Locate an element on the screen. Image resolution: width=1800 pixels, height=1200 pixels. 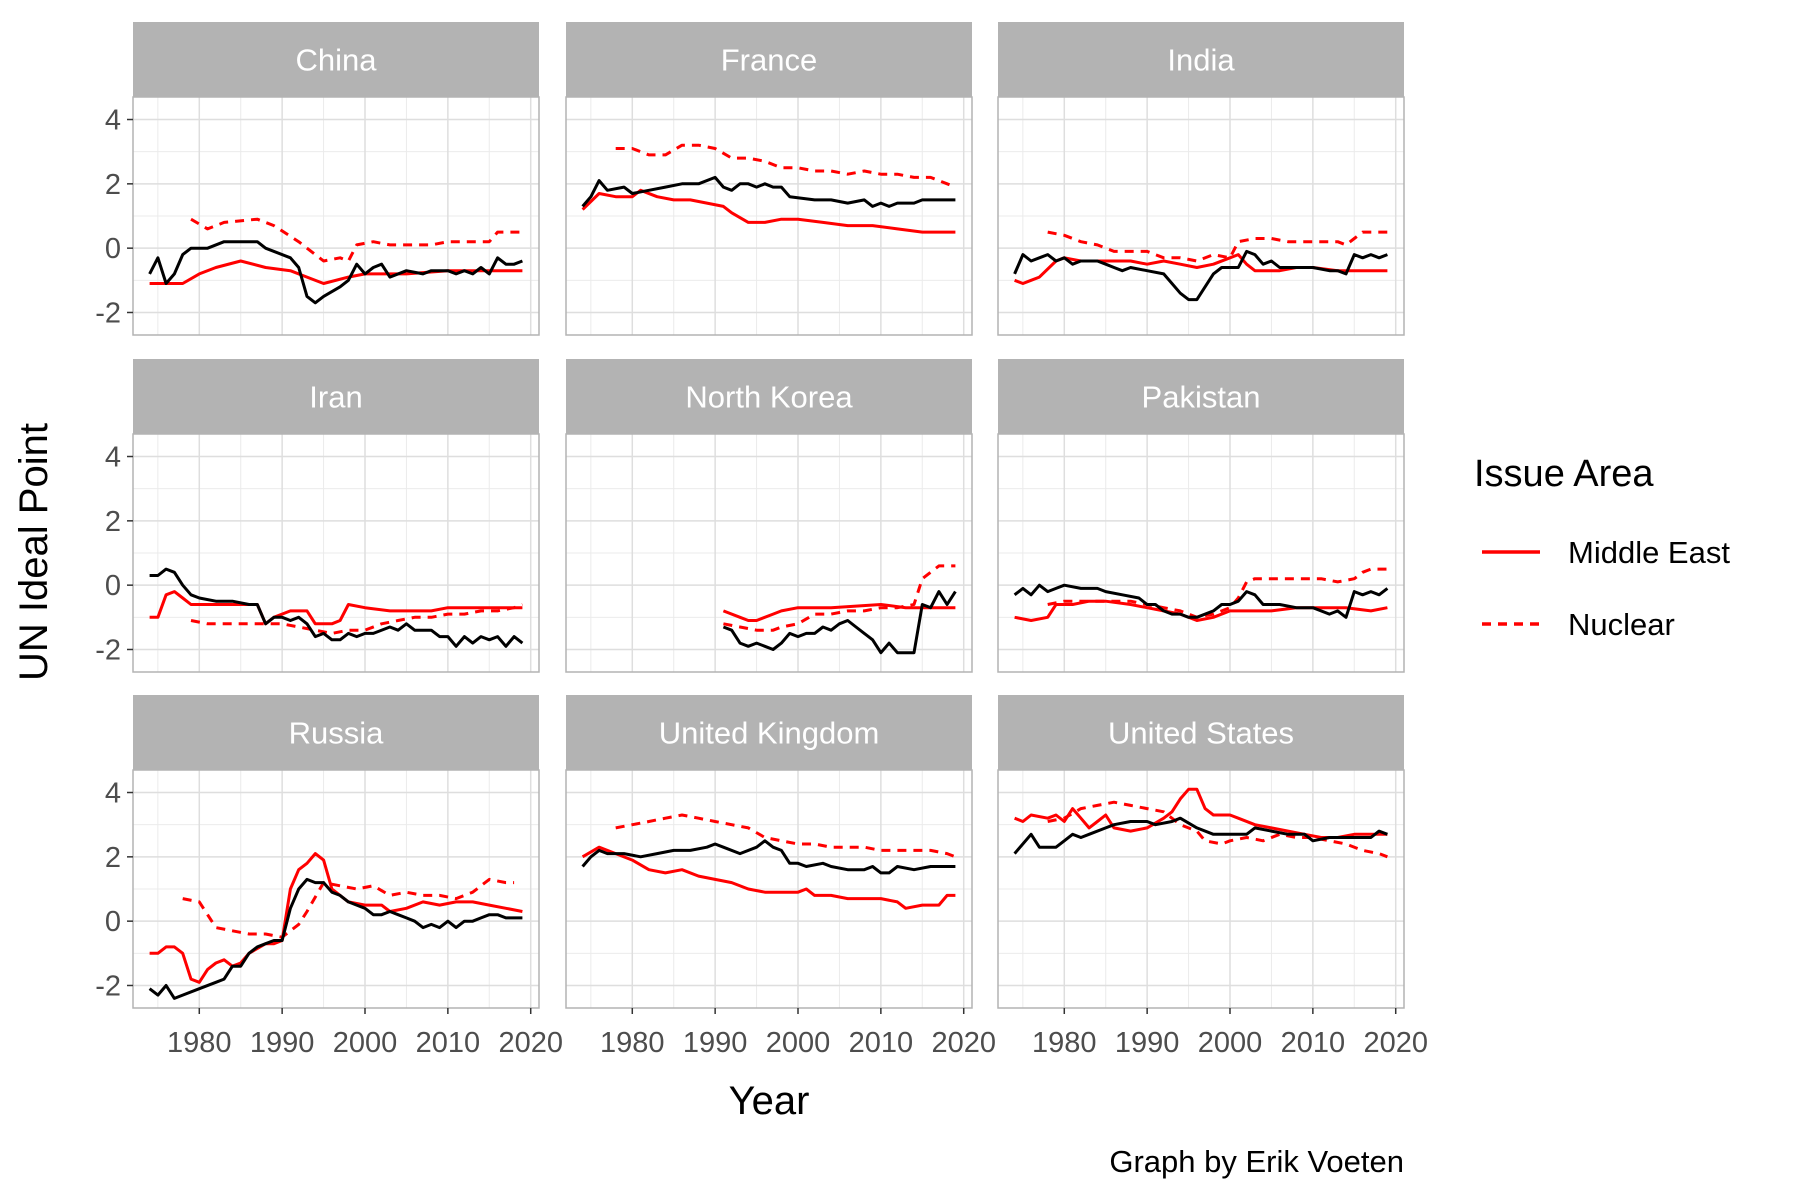
facet-title: China is located at coordinates (337, 60).